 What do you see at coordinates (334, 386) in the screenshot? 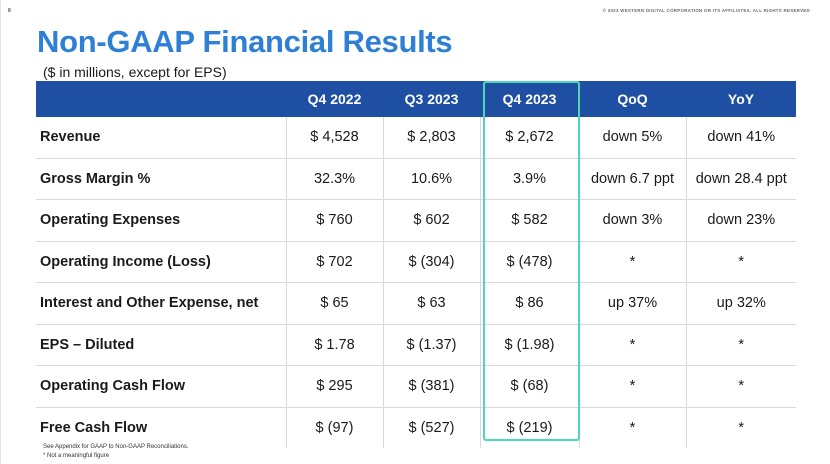
I see `cell-q4-2022: $ 295` at bounding box center [334, 386].